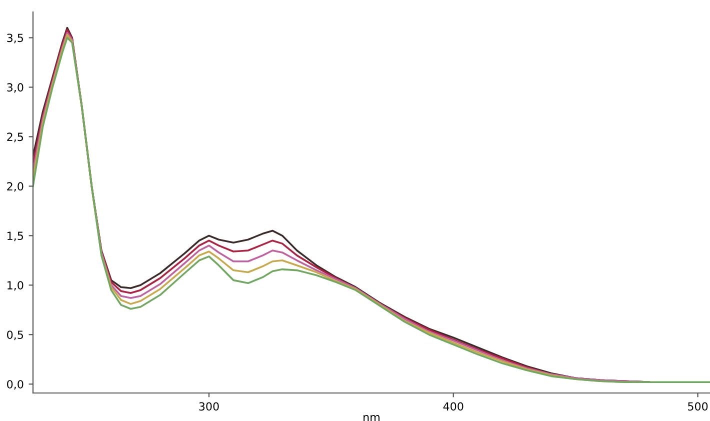 The height and width of the screenshot is (421, 710). Describe the element at coordinates (15, 187) in the screenshot. I see `y-tick-label: 2,0` at that location.